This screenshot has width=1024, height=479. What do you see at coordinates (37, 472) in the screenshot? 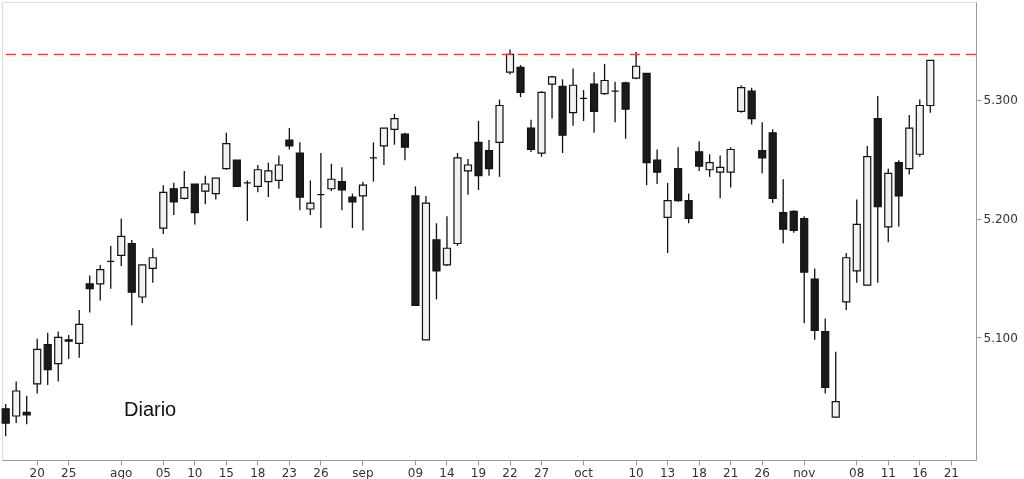
I see `x-tick-label: 20` at bounding box center [37, 472].